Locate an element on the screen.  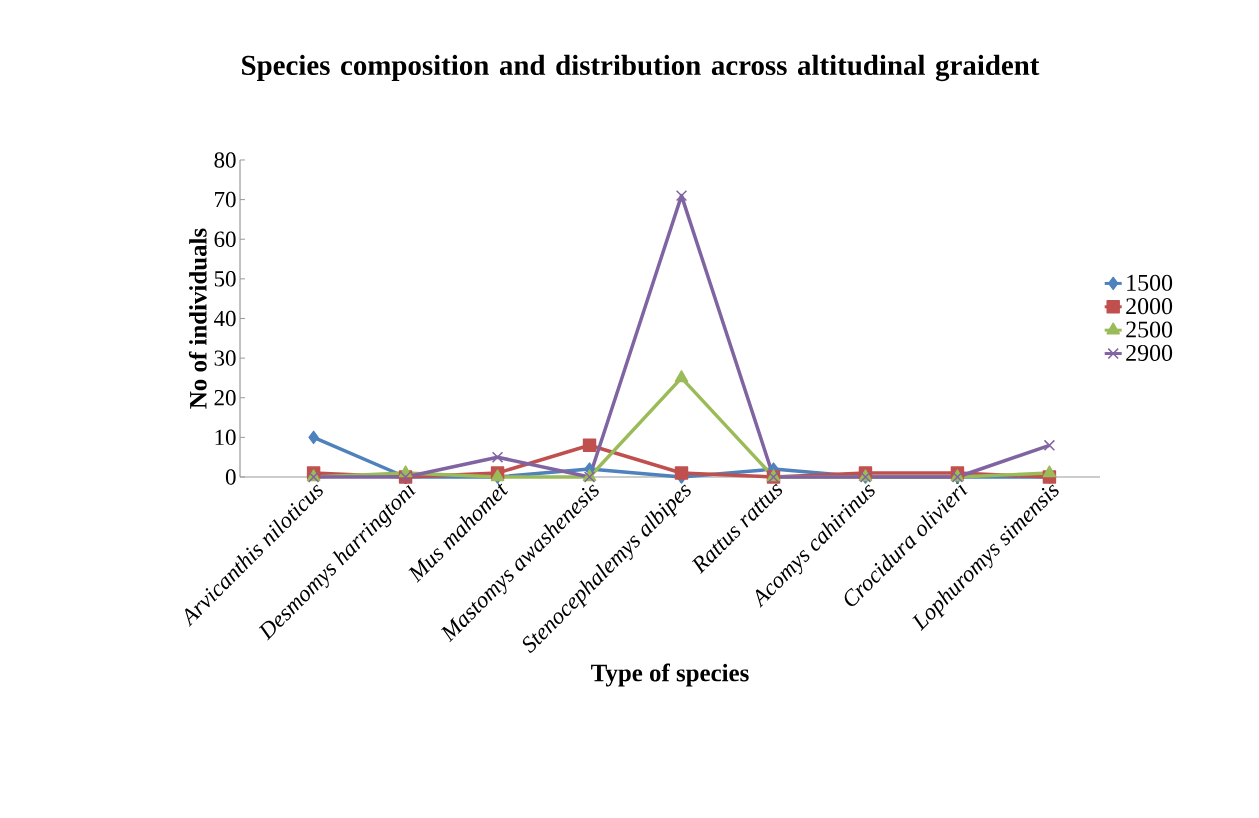
y-tick-label: 60 is located at coordinates (225, 239).